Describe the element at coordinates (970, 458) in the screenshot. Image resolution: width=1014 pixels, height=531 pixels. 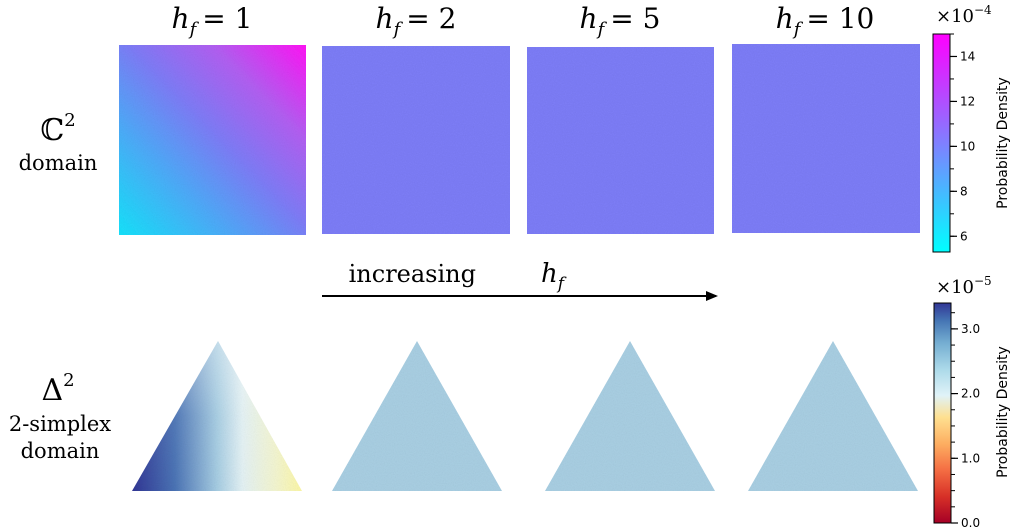
I see `colorbar-simplex-tick-label: 1.0` at that location.